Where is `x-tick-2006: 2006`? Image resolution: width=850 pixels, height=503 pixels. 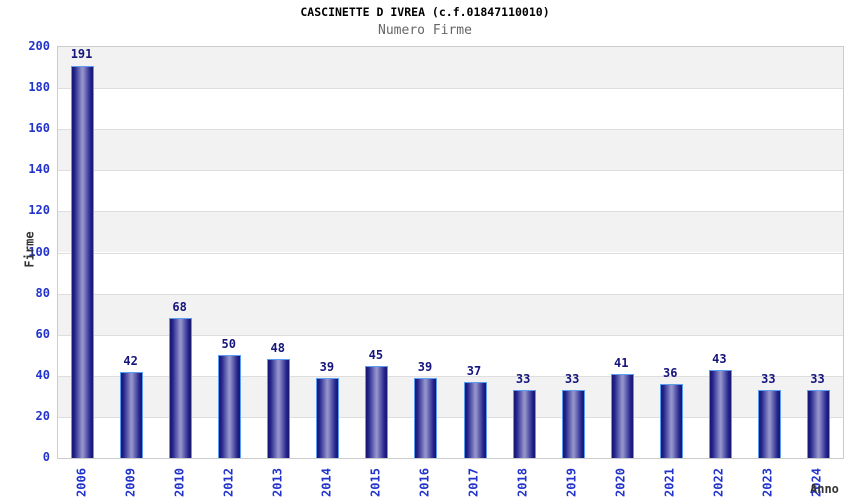
x-tick-2006: 2006 is located at coordinates (81, 482).